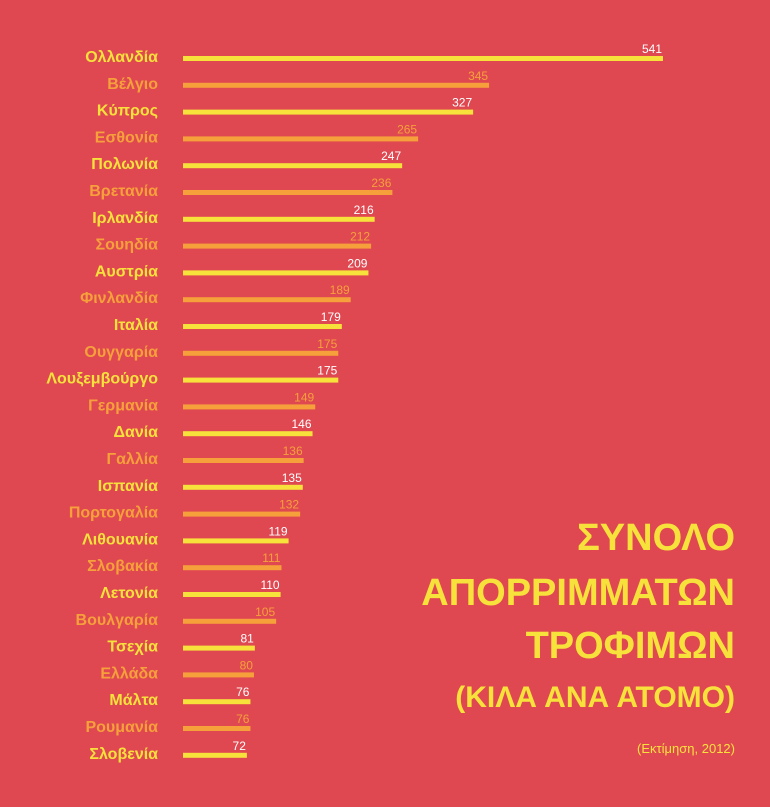 The width and height of the screenshot is (770, 812). Describe the element at coordinates (121, 727) in the screenshot. I see `category-label: Ρουμανία` at that location.